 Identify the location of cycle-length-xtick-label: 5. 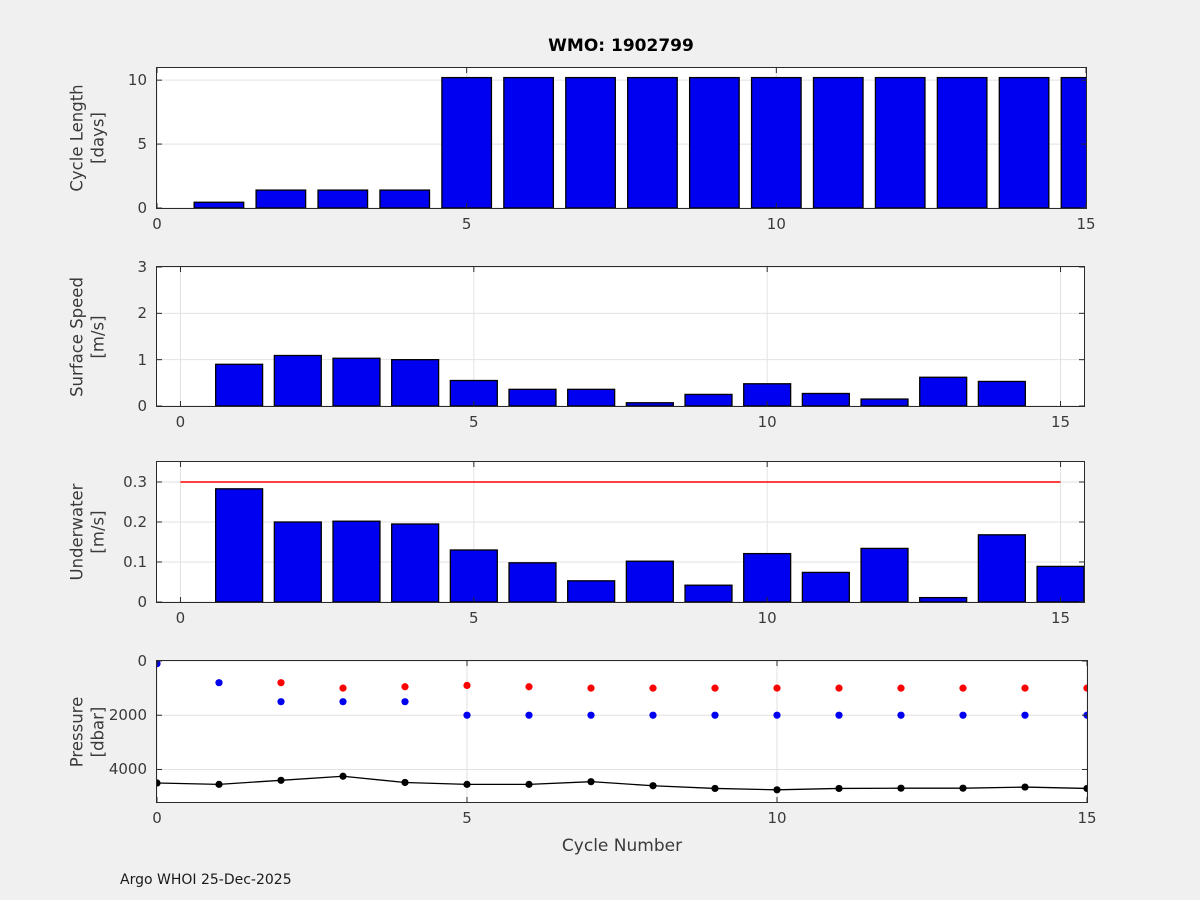
(466, 224).